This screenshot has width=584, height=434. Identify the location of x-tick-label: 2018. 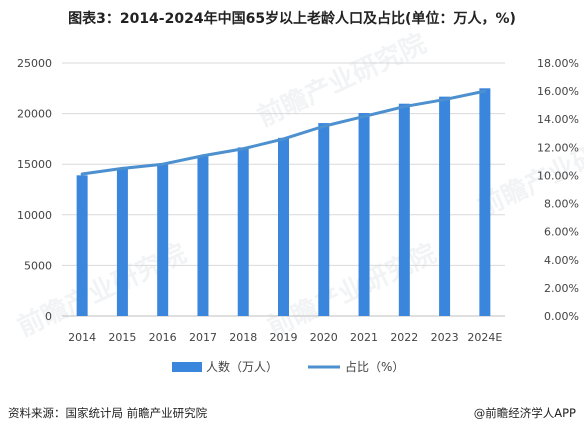
(243, 337).